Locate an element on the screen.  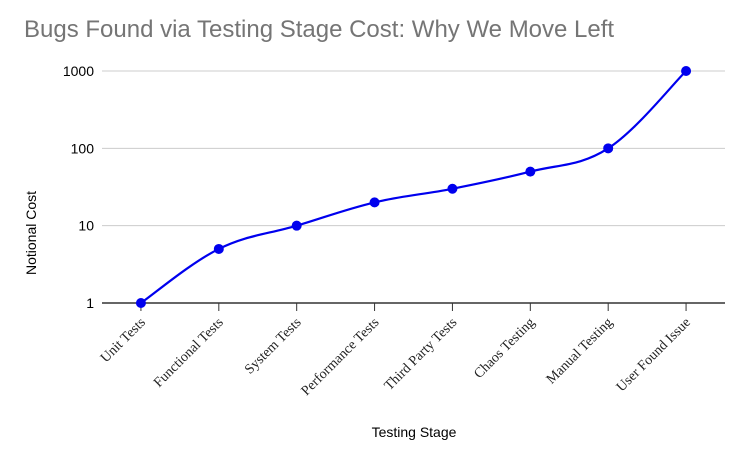
x-tick-label: Performance Tests is located at coordinates (341, 357).